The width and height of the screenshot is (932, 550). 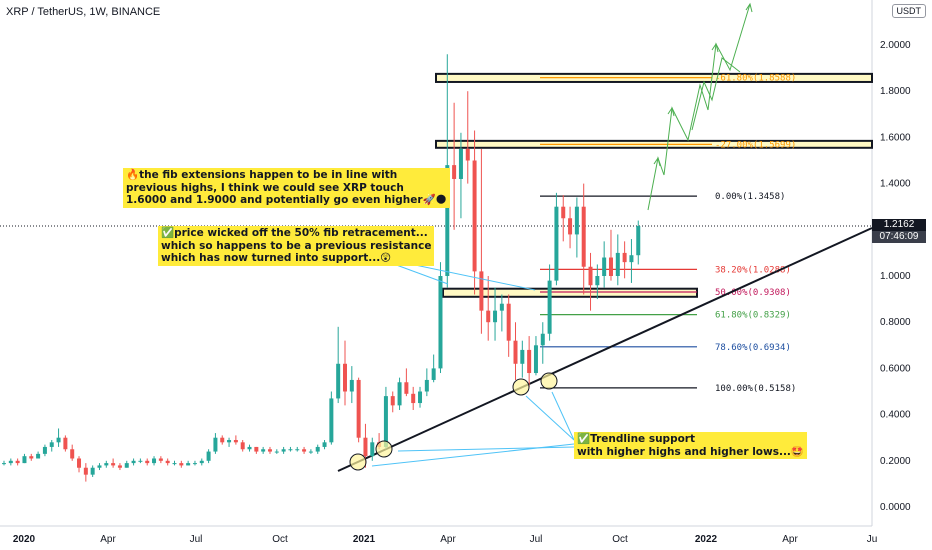 I want to click on touch-markers, so click(x=453, y=421).